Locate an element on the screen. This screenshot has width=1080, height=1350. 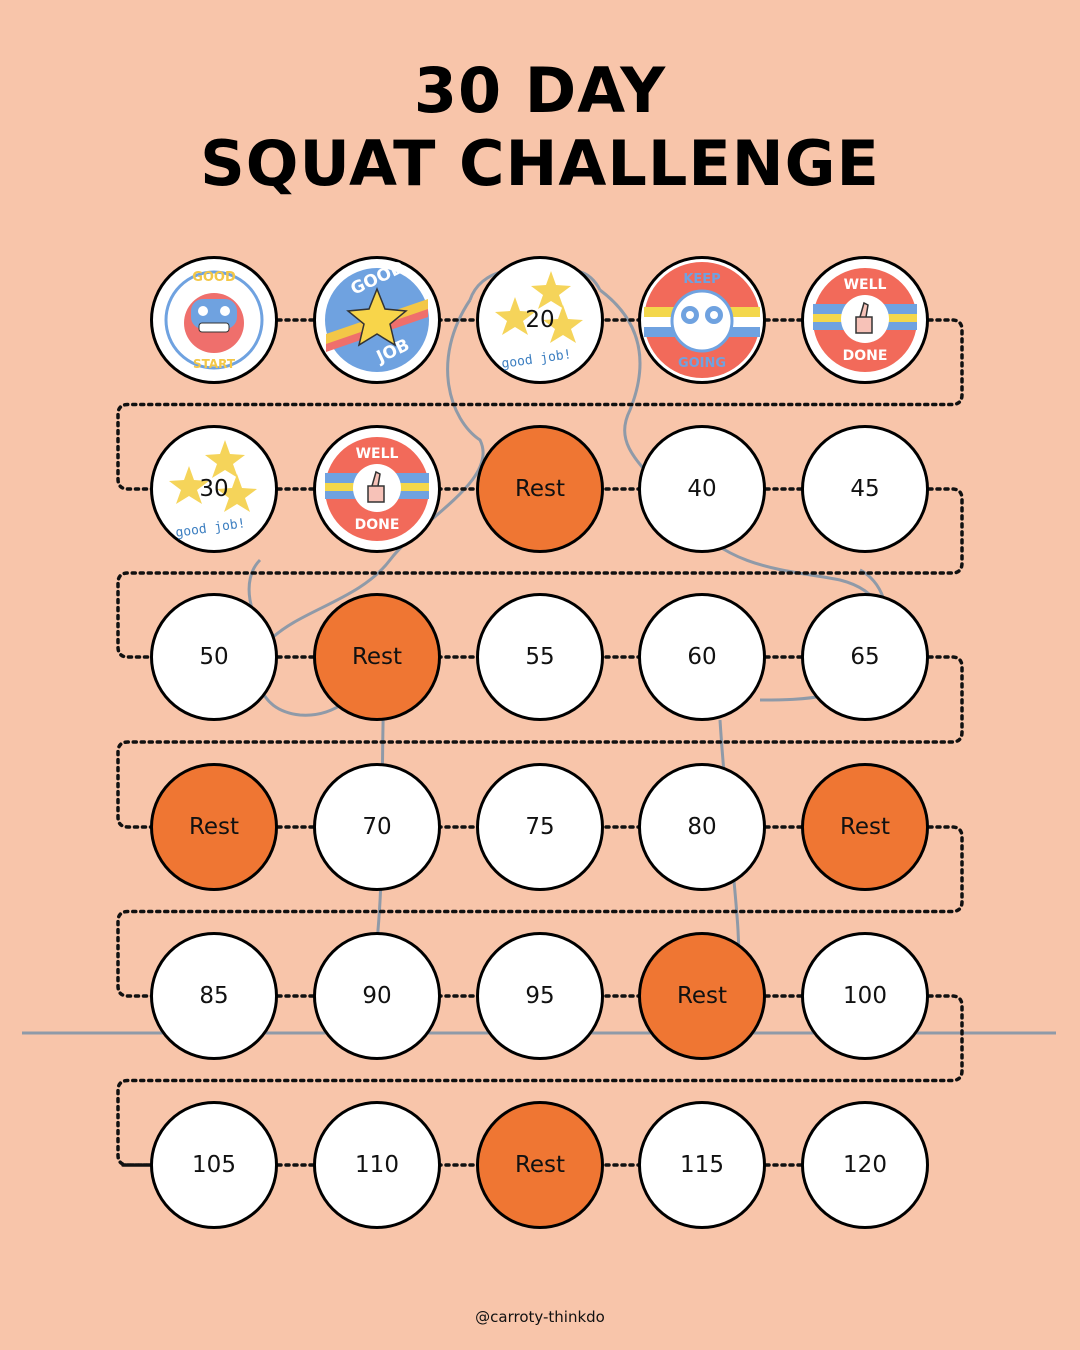
day-label: 80 is located at coordinates (702, 827).